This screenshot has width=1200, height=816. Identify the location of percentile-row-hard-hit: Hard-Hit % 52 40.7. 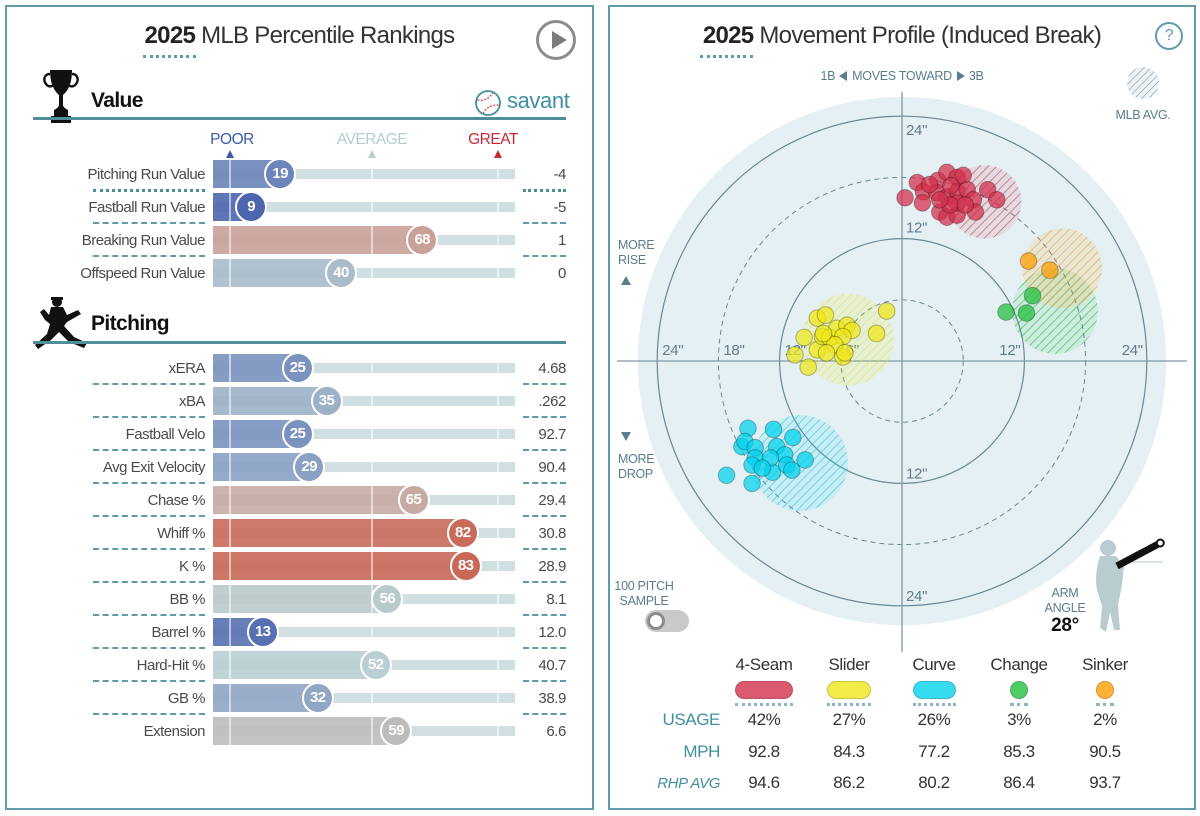
(300, 665).